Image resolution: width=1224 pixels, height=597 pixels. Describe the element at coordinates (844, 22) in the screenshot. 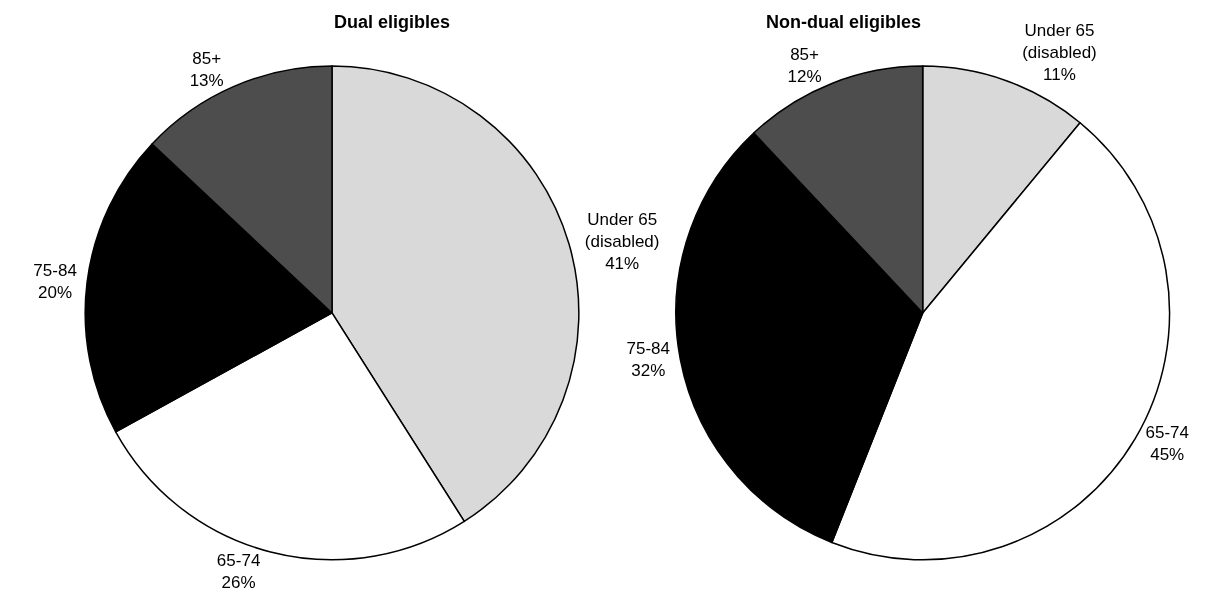

I see `chart-title: Non-dual eligibles` at that location.